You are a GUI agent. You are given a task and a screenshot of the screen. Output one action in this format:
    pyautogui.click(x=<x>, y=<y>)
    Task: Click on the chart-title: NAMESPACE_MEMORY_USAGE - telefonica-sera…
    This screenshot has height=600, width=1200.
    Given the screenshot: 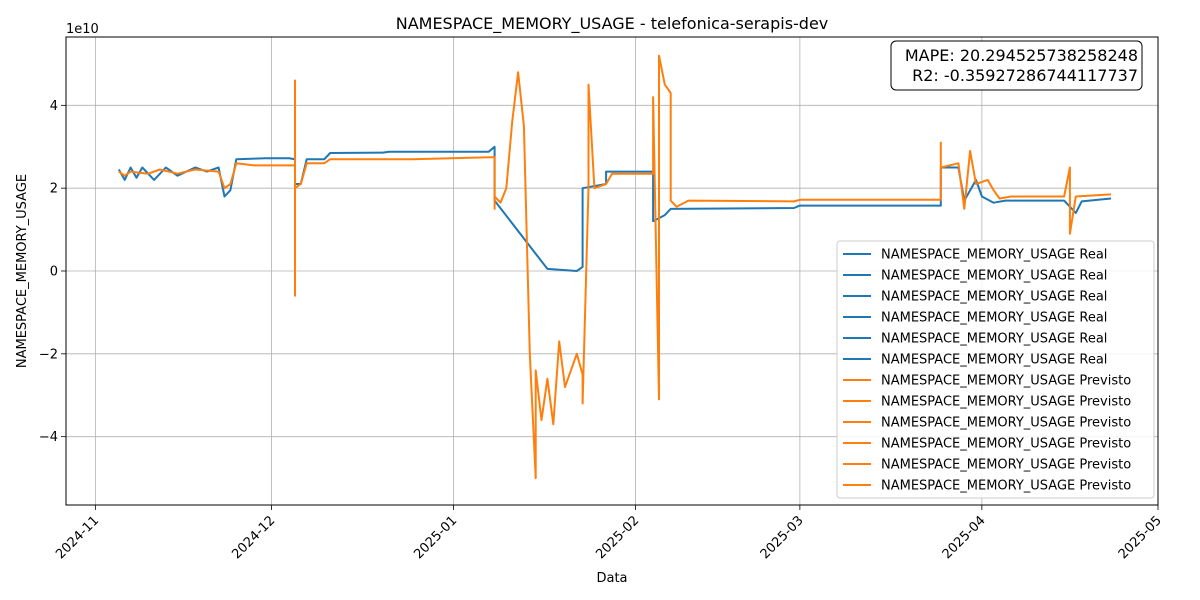 What is the action you would take?
    pyautogui.click(x=612, y=24)
    